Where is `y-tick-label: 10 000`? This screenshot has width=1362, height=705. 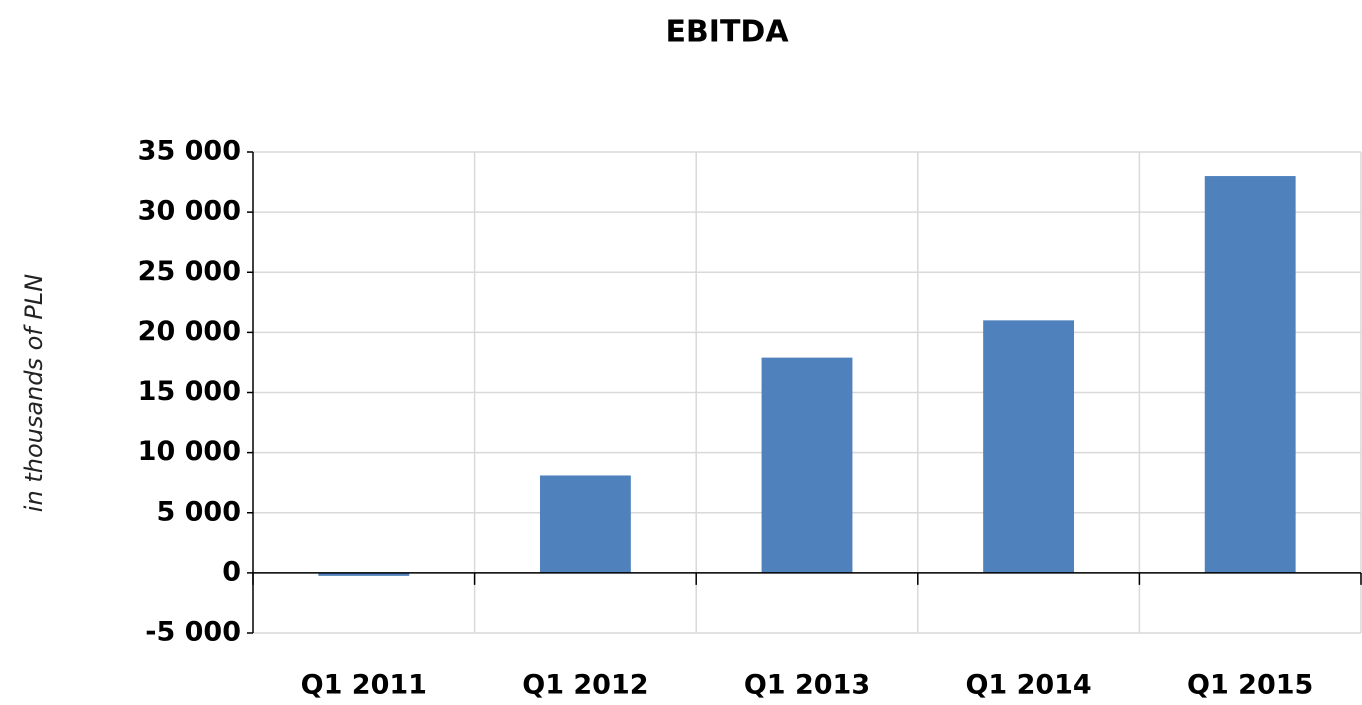 y-tick-label: 10 000 is located at coordinates (189, 451).